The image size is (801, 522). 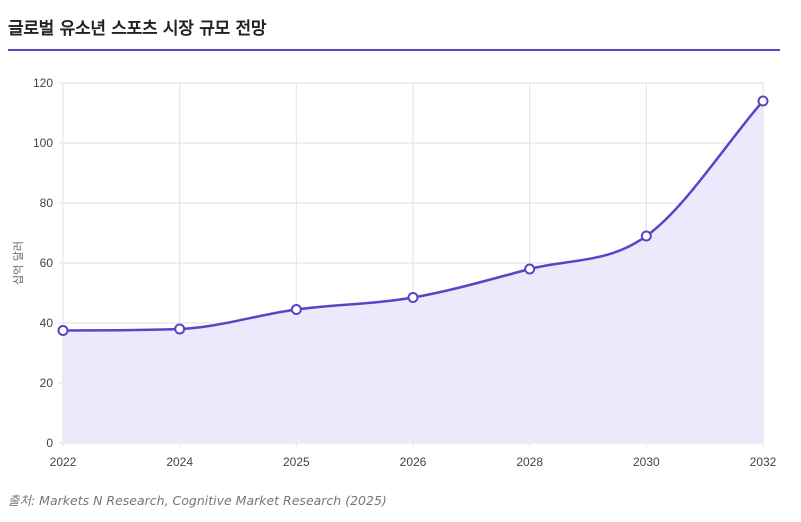 I want to click on x-tick-label: 2025, so click(x=296, y=462).